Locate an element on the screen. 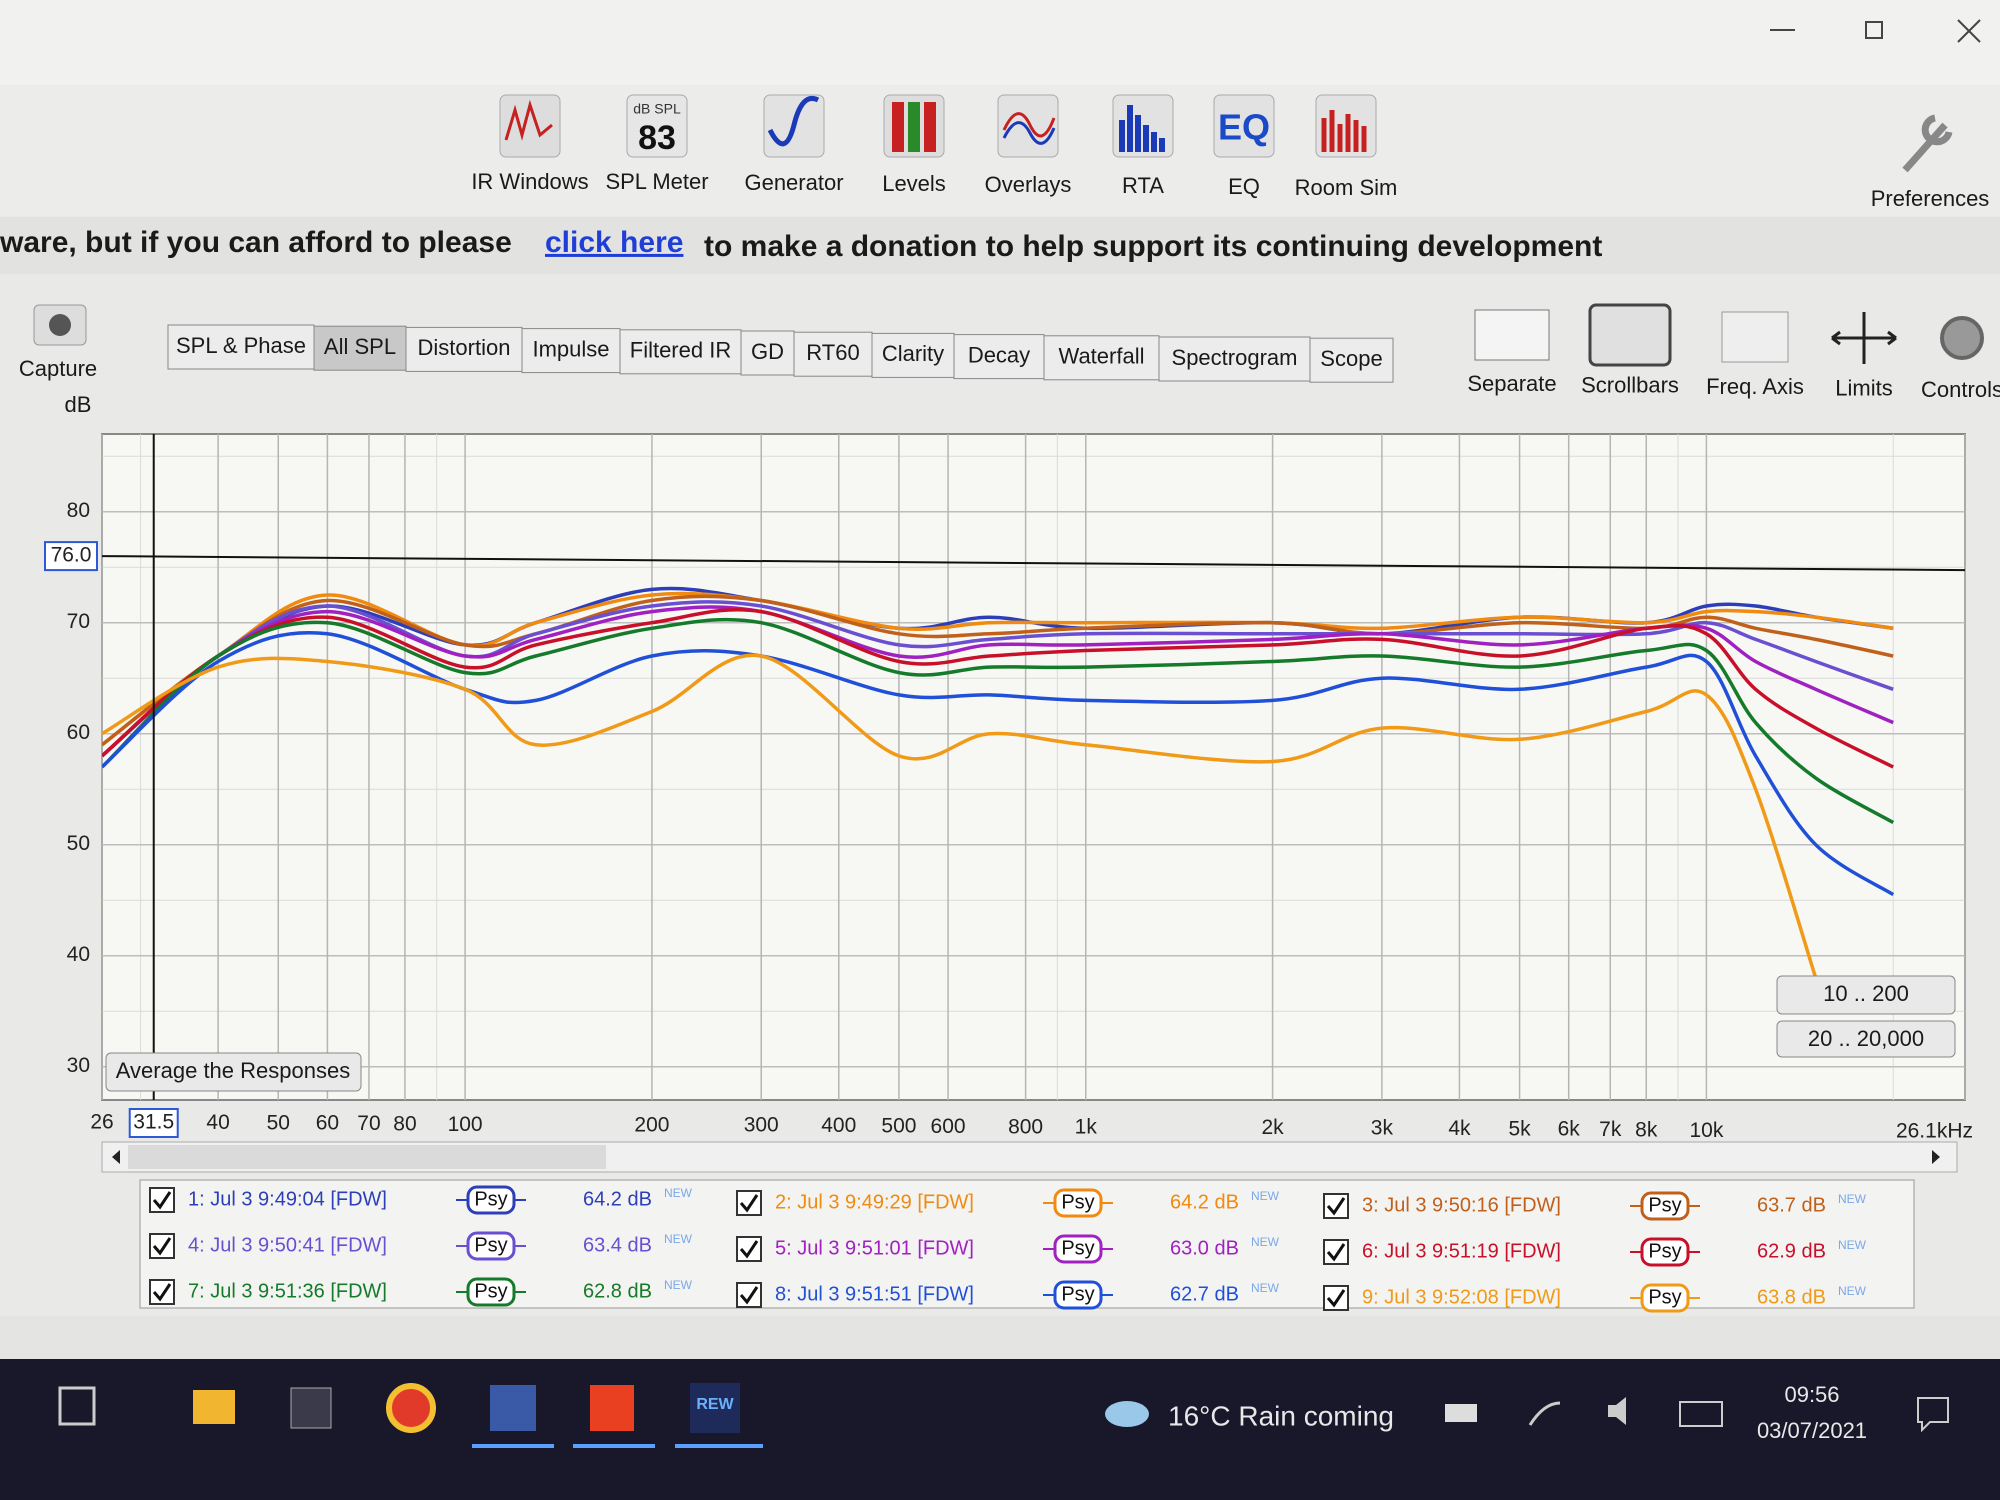 This screenshot has width=2000, height=1500. spl-meter-icon is located at coordinates (657, 126).